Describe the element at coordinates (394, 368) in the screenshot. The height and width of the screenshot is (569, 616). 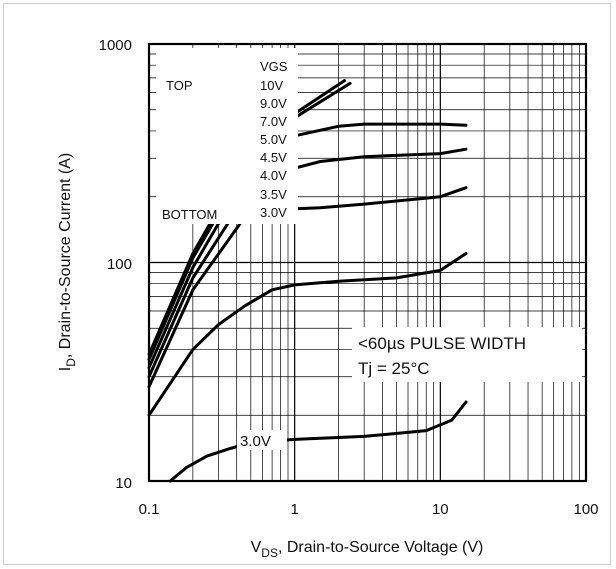
I see `annotation-temperature: Tj = 25°C` at that location.